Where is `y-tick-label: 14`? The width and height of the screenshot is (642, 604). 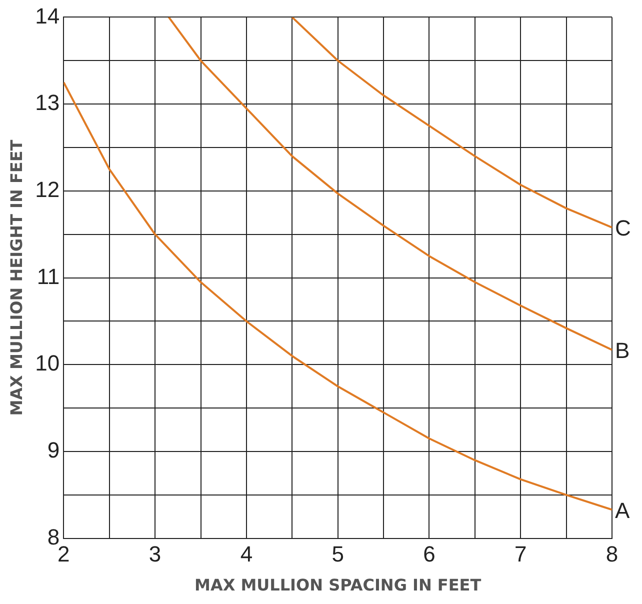
y-tick-label: 14 is located at coordinates (47, 15).